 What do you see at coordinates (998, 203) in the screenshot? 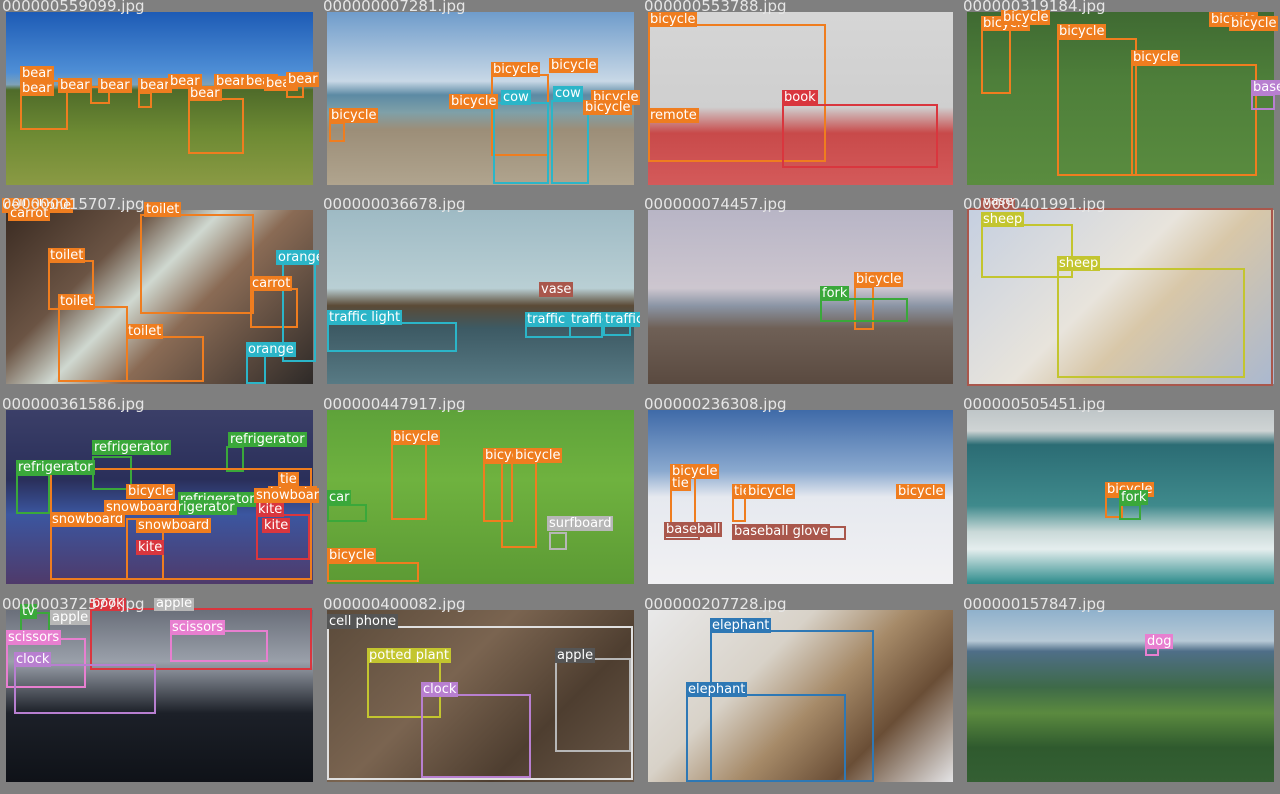
I see `detection-label: vase` at bounding box center [998, 203].